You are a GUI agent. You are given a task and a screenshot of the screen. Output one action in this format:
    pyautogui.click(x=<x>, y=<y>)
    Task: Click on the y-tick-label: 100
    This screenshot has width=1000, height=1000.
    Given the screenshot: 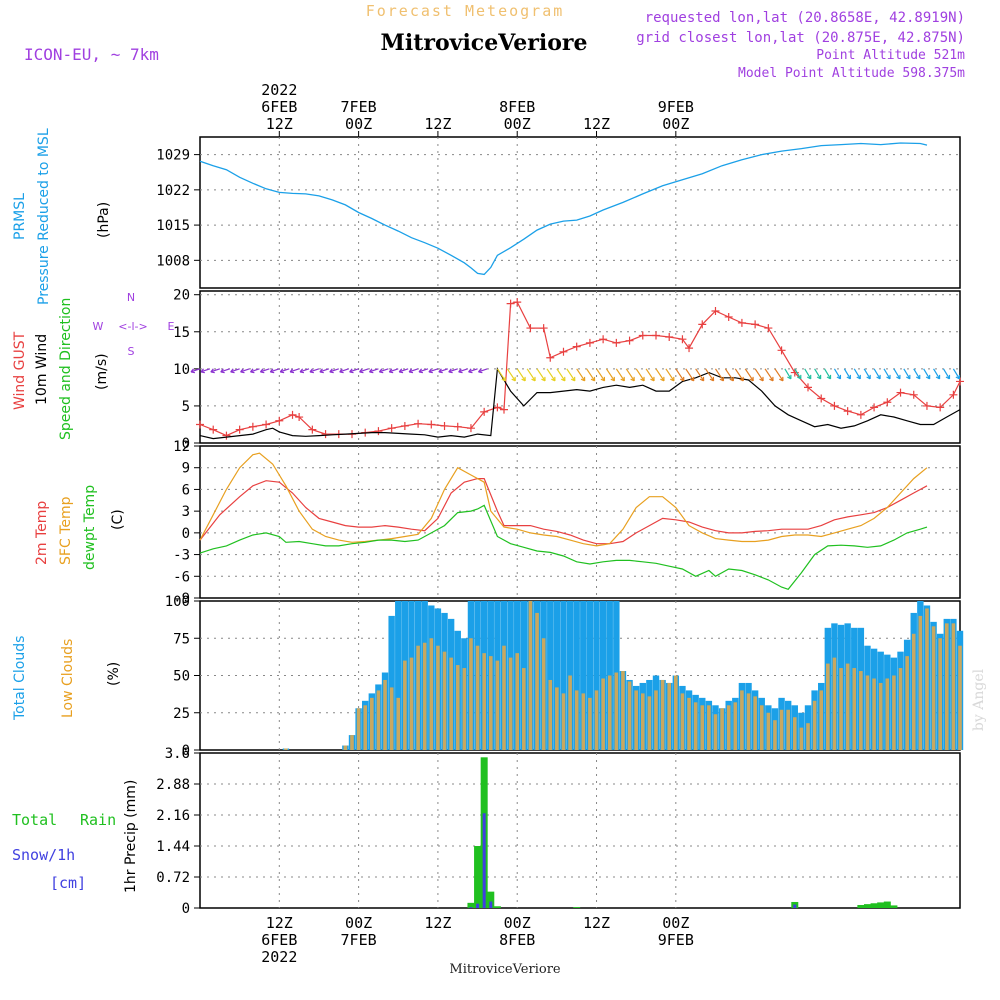 What is the action you would take?
    pyautogui.click(x=177, y=602)
    